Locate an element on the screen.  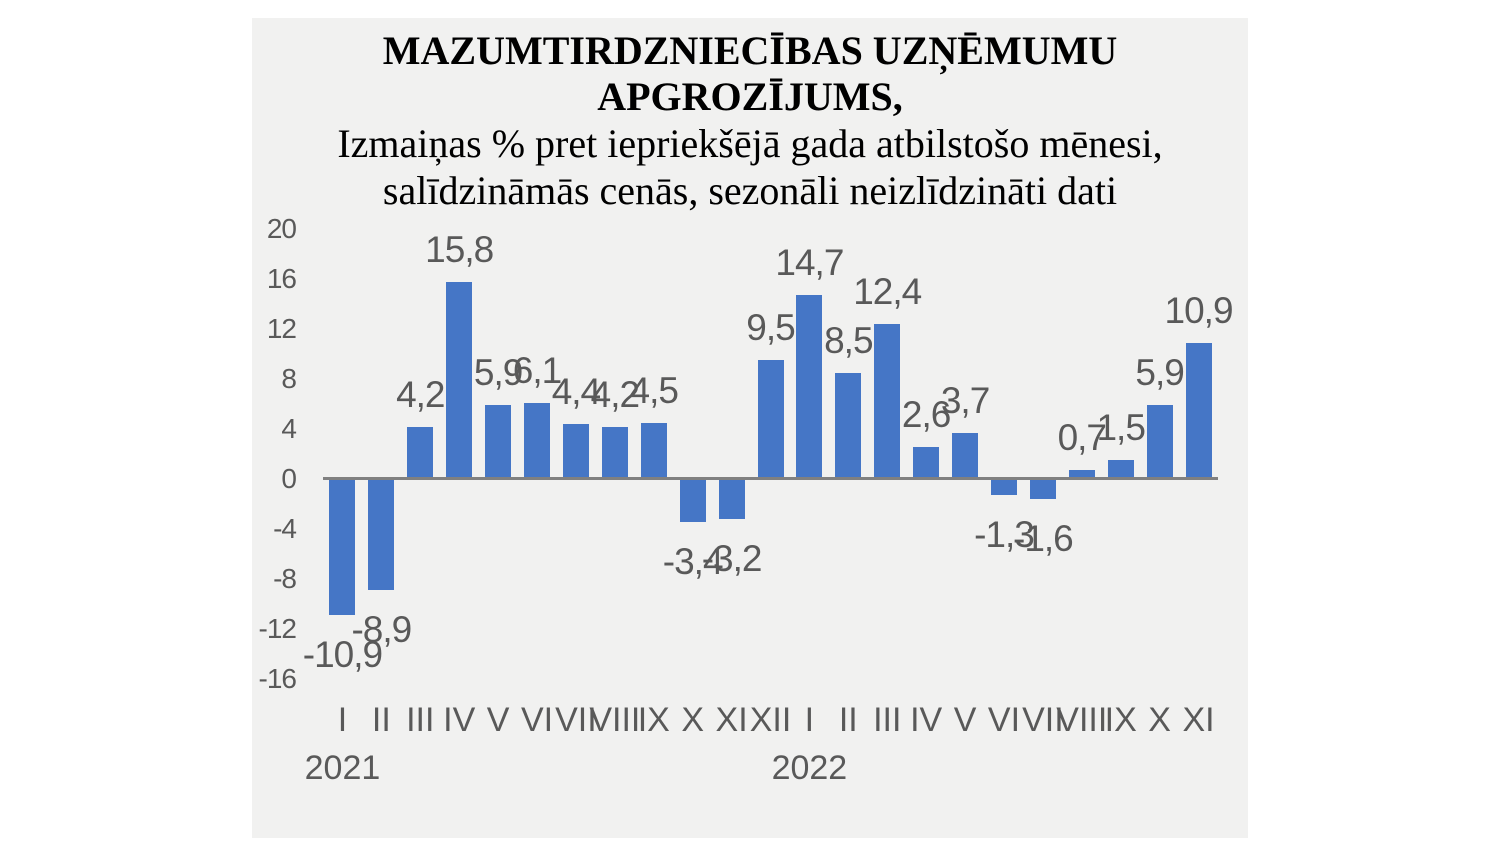
y-axis-tick-label: -8 is located at coordinates (285, 578).